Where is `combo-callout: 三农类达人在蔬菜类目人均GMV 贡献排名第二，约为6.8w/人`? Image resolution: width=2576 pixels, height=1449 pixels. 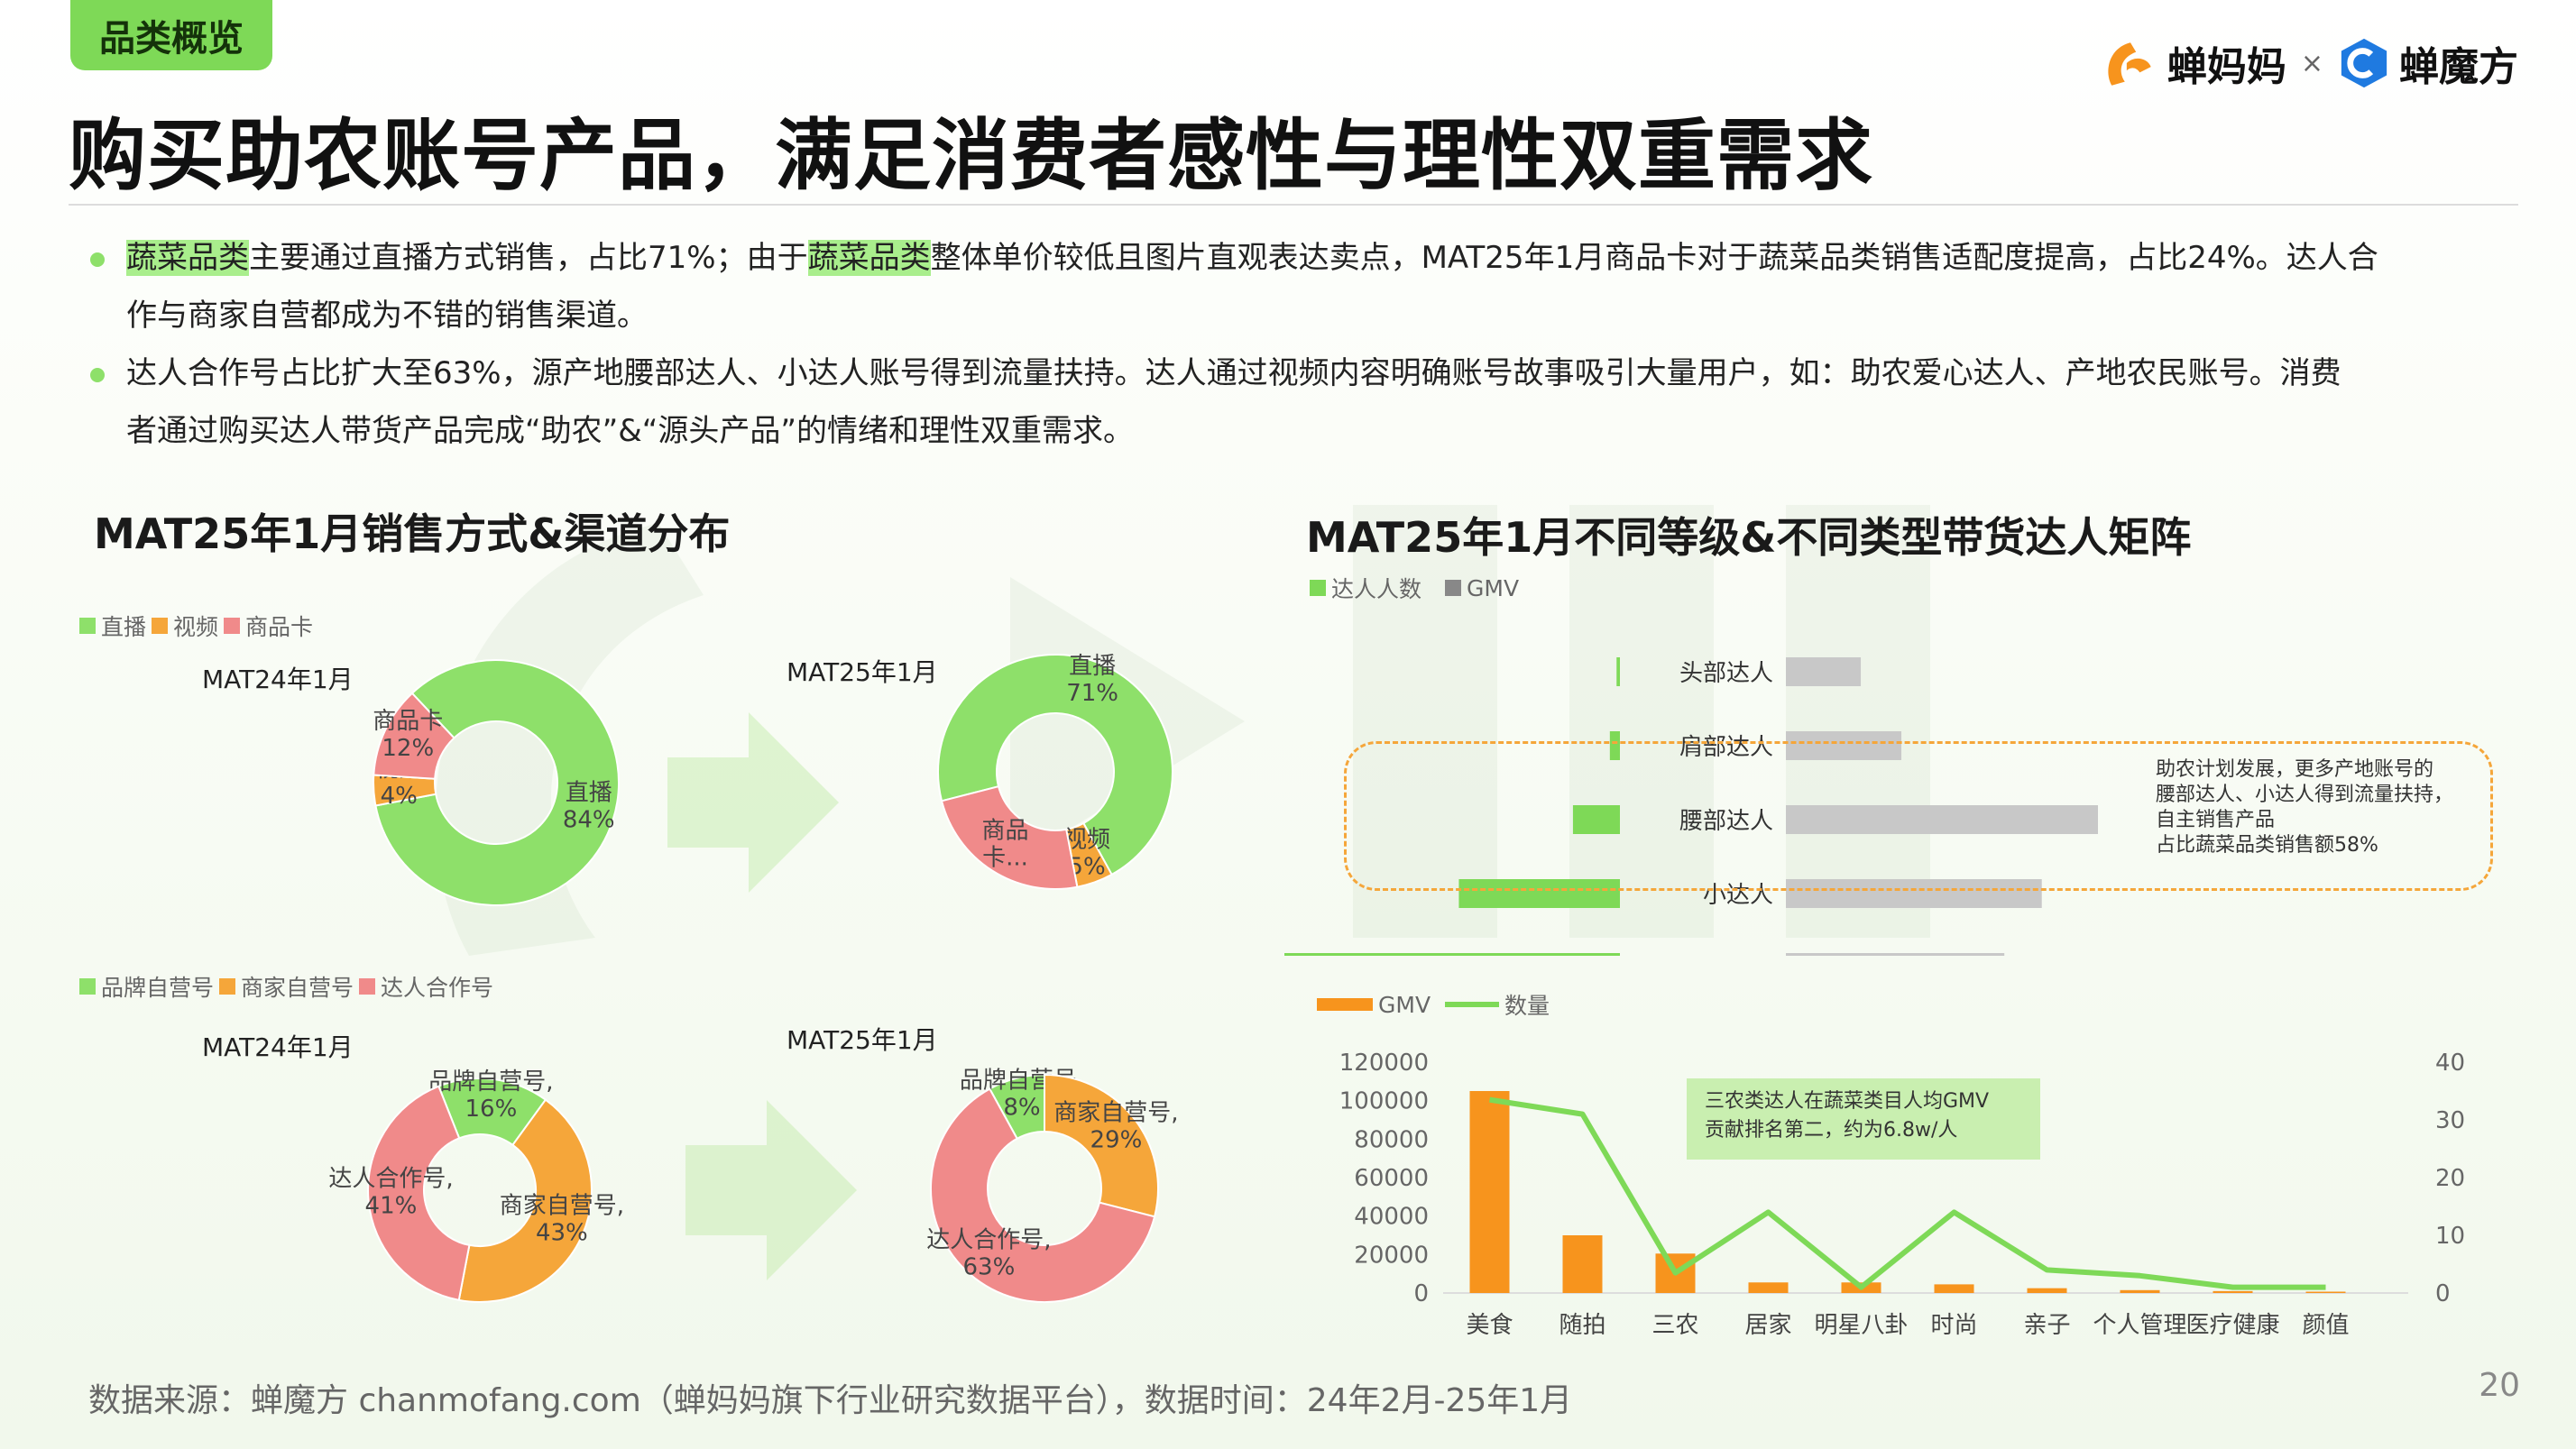
combo-callout: 三农类达人在蔬菜类目人均GMV 贡献排名第二，约为6.8w/人 is located at coordinates (1863, 1119).